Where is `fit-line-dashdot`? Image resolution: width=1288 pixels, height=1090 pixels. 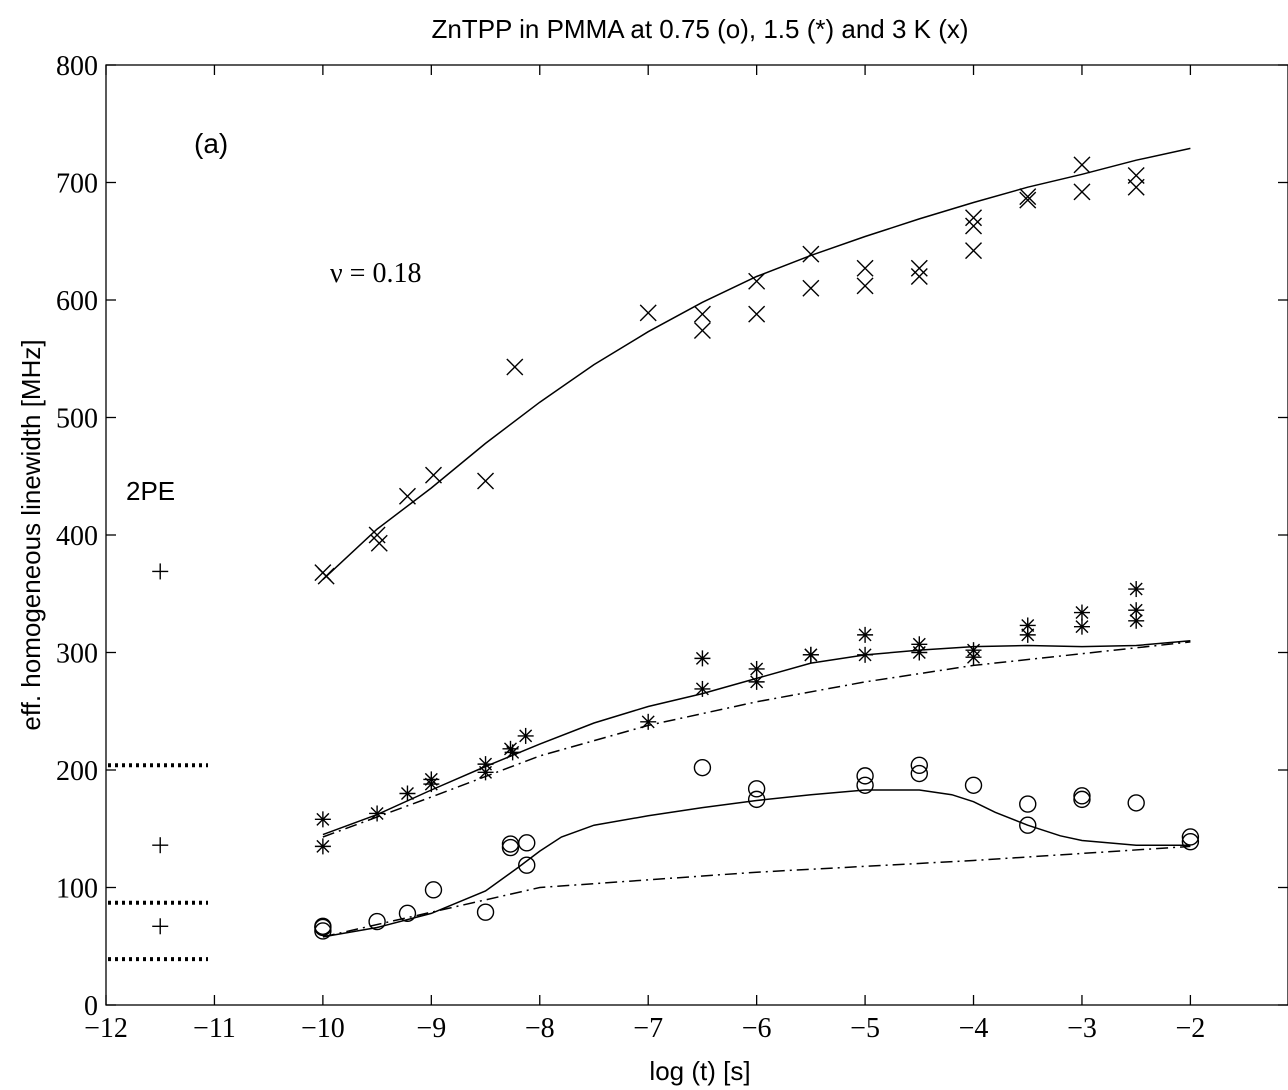 fit-line-dashdot is located at coordinates (756, 739).